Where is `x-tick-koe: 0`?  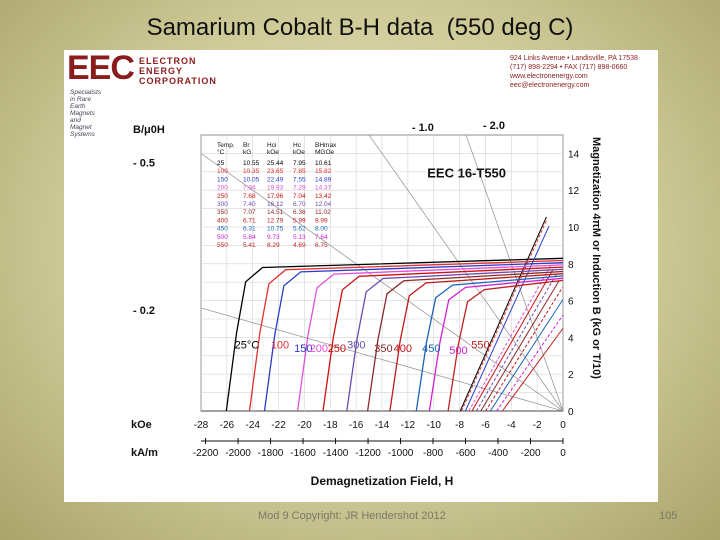 x-tick-koe: 0 is located at coordinates (563, 425).